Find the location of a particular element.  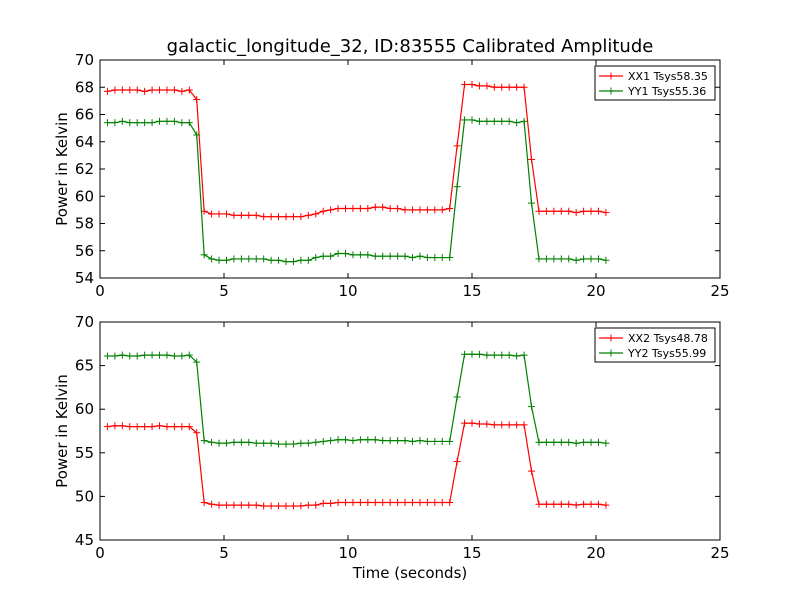

y-tick-label: 50 is located at coordinates (84, 496).